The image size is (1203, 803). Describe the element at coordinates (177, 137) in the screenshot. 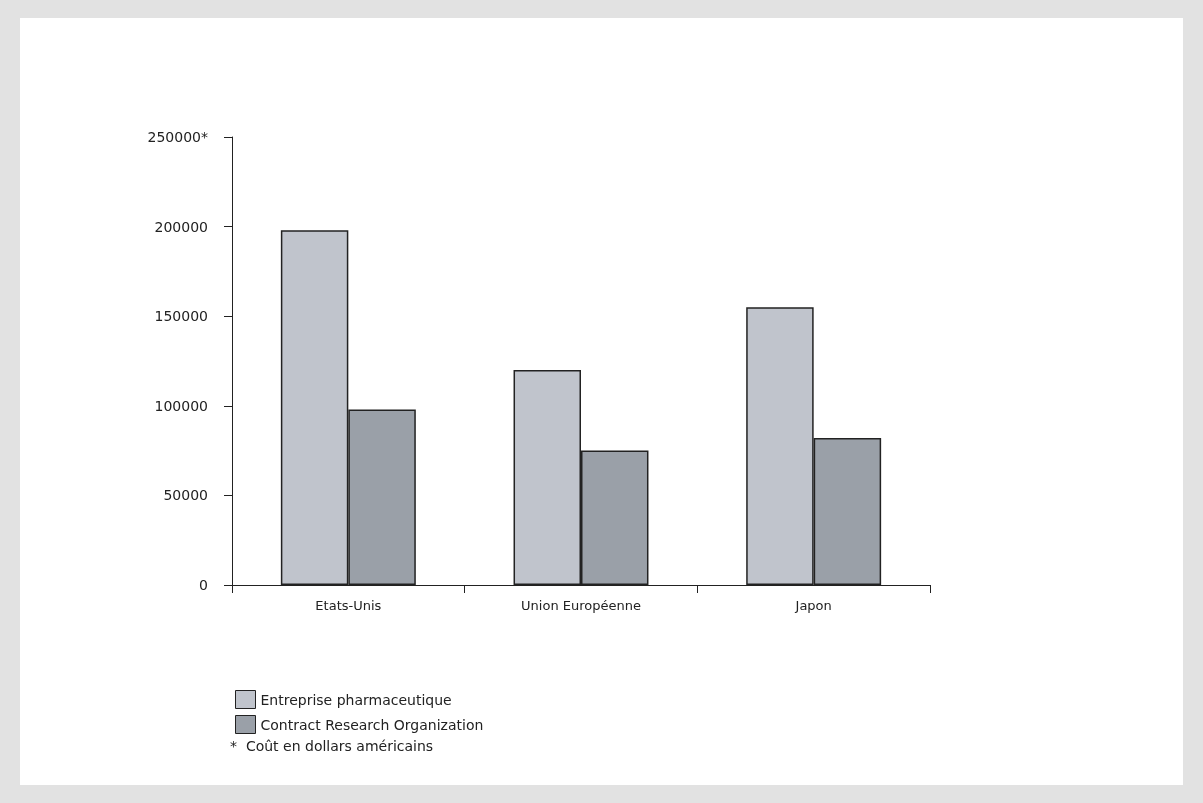

I see `y-tick-label: 250000*` at that location.